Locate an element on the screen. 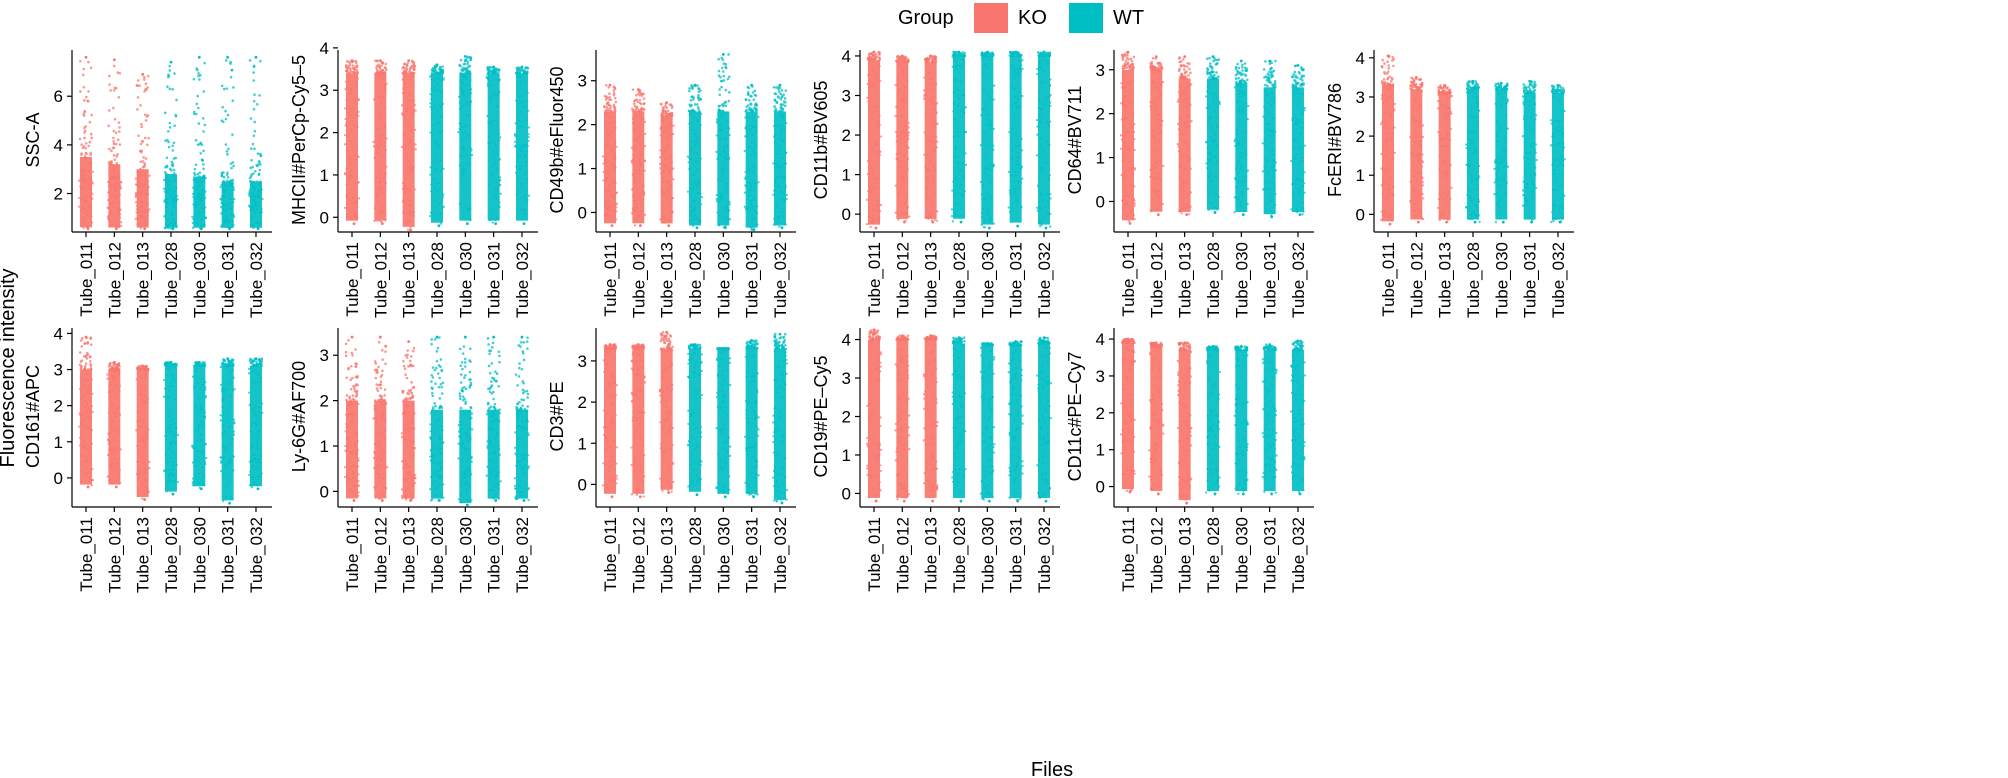 This screenshot has width=2008, height=778. y-tick-label: 1 is located at coordinates (846, 175).